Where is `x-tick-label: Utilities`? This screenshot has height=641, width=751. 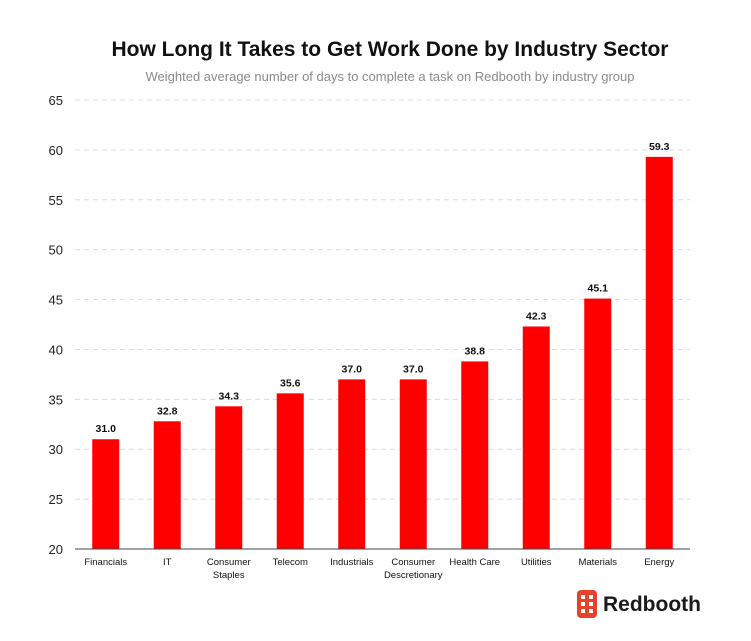 x-tick-label: Utilities is located at coordinates (536, 562).